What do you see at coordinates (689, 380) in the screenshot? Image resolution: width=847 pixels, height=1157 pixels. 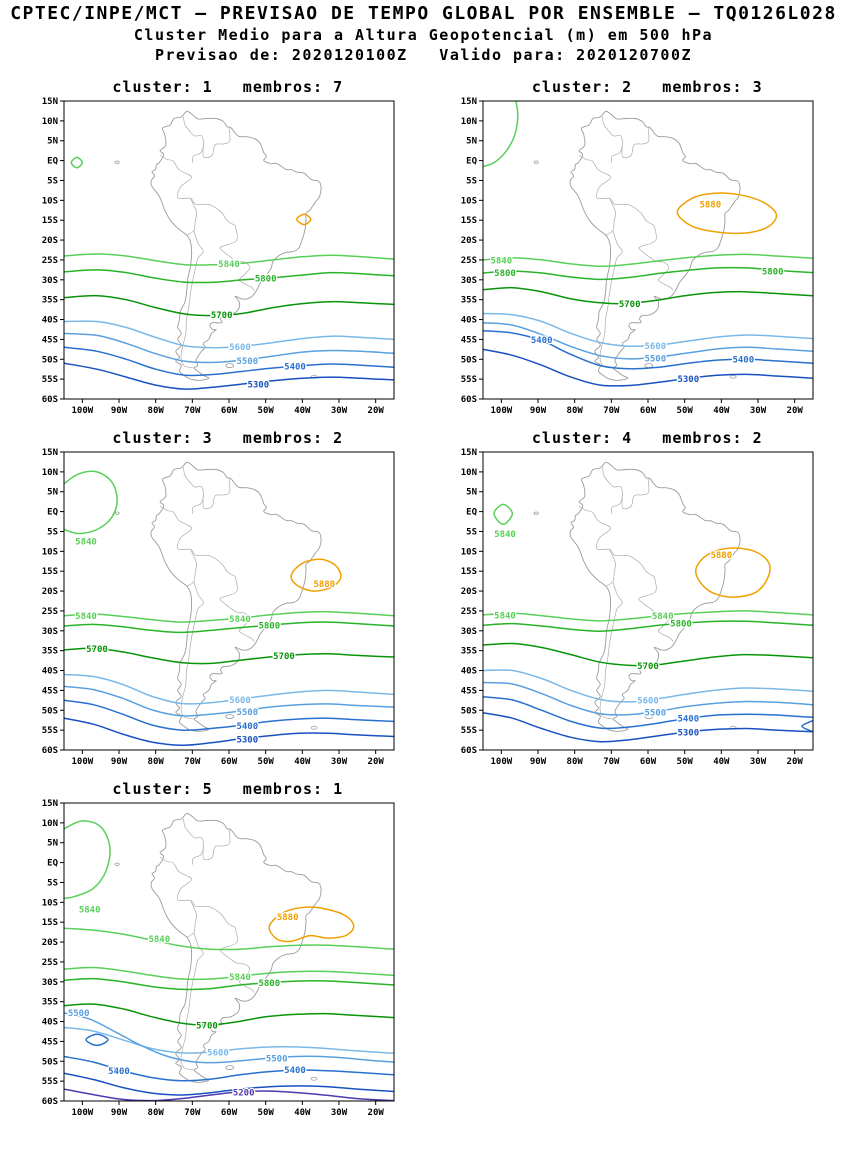 I see `contour-label: 5300` at bounding box center [689, 380].